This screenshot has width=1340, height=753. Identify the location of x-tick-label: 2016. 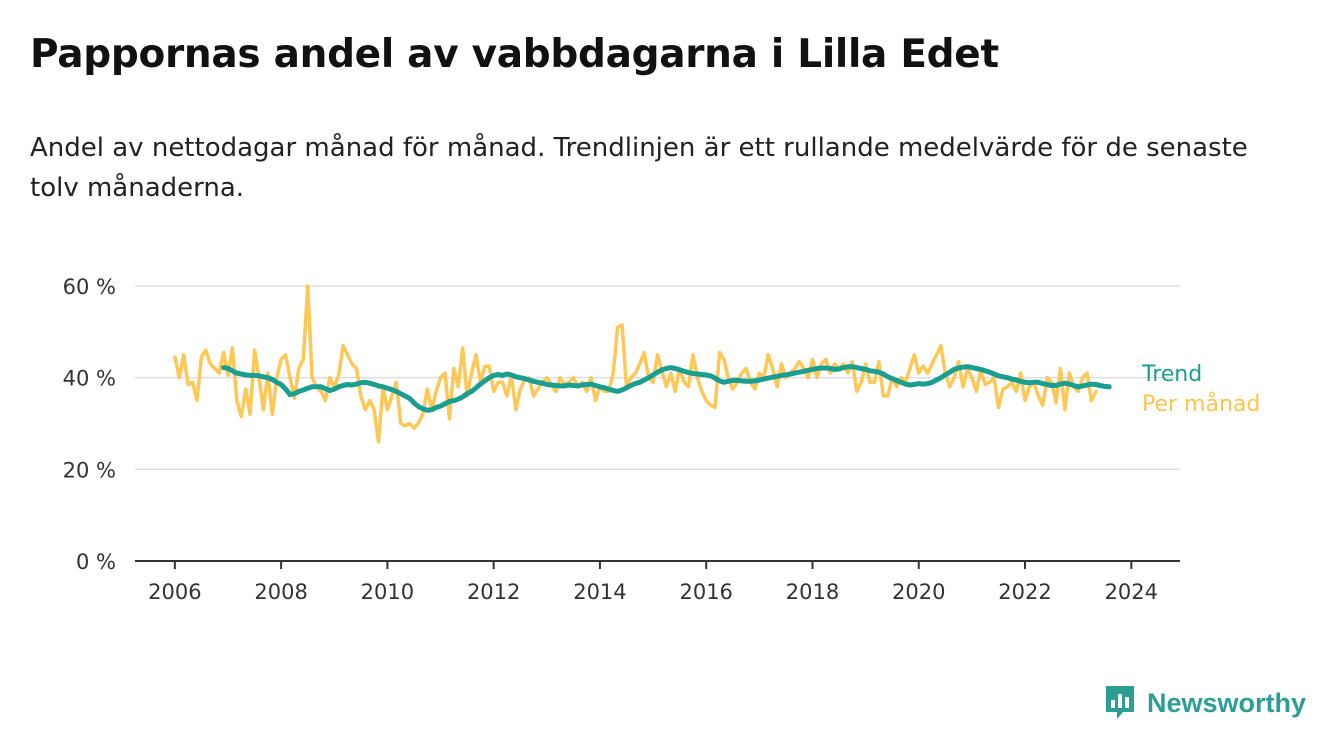
(705, 592).